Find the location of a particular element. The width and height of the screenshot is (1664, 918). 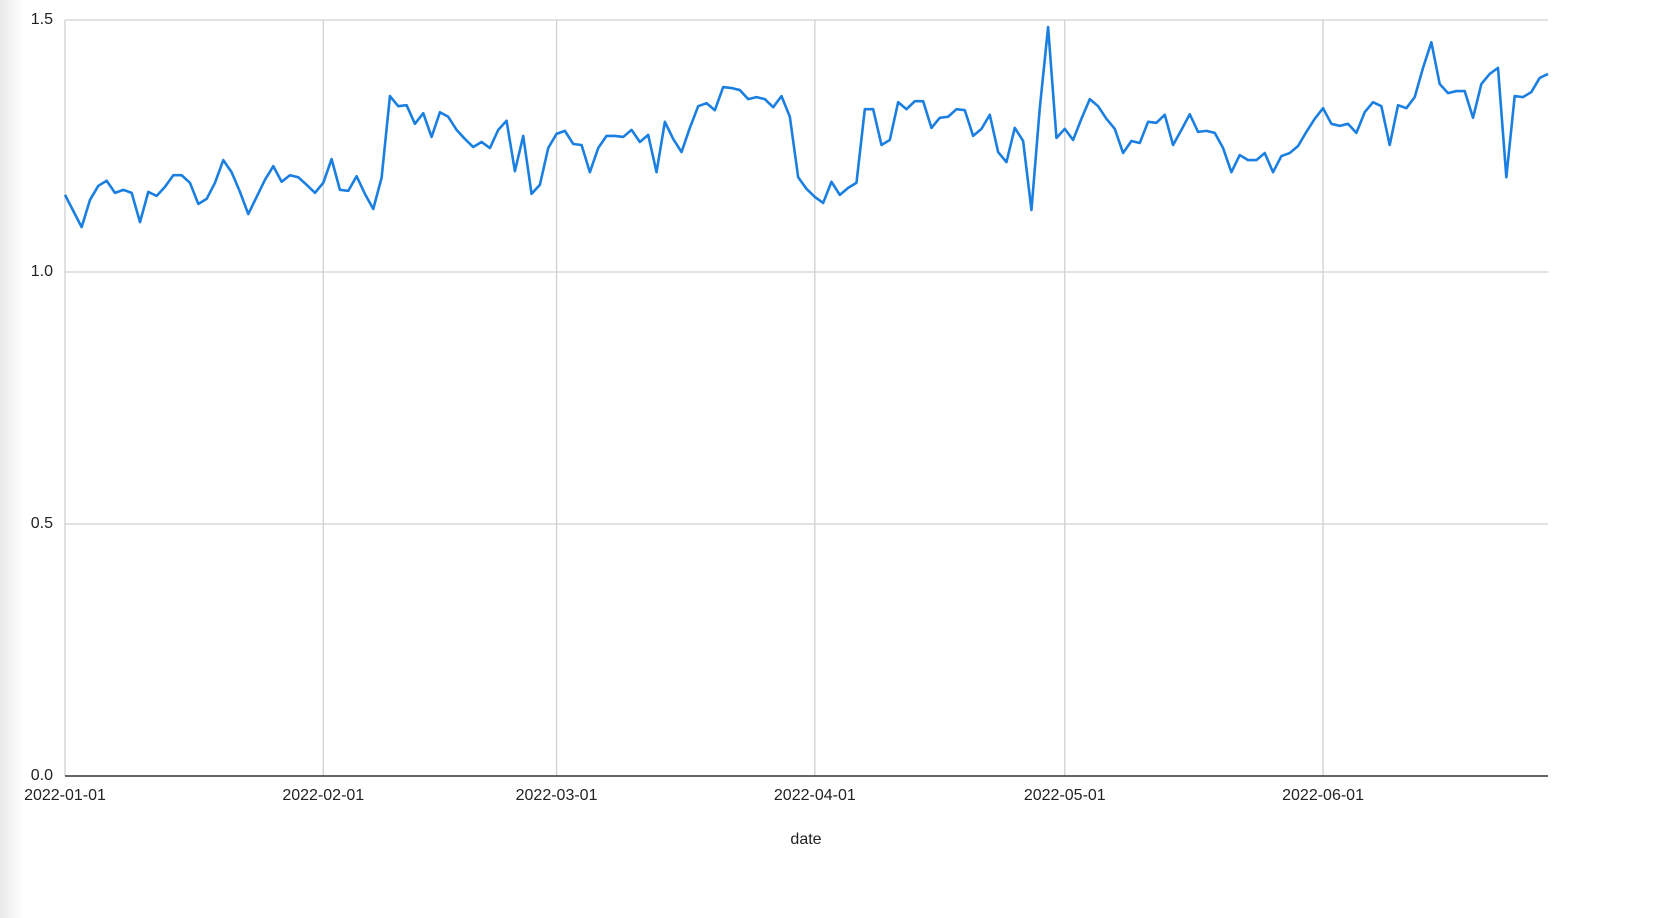

x-axis-label: date is located at coordinates (805, 839).